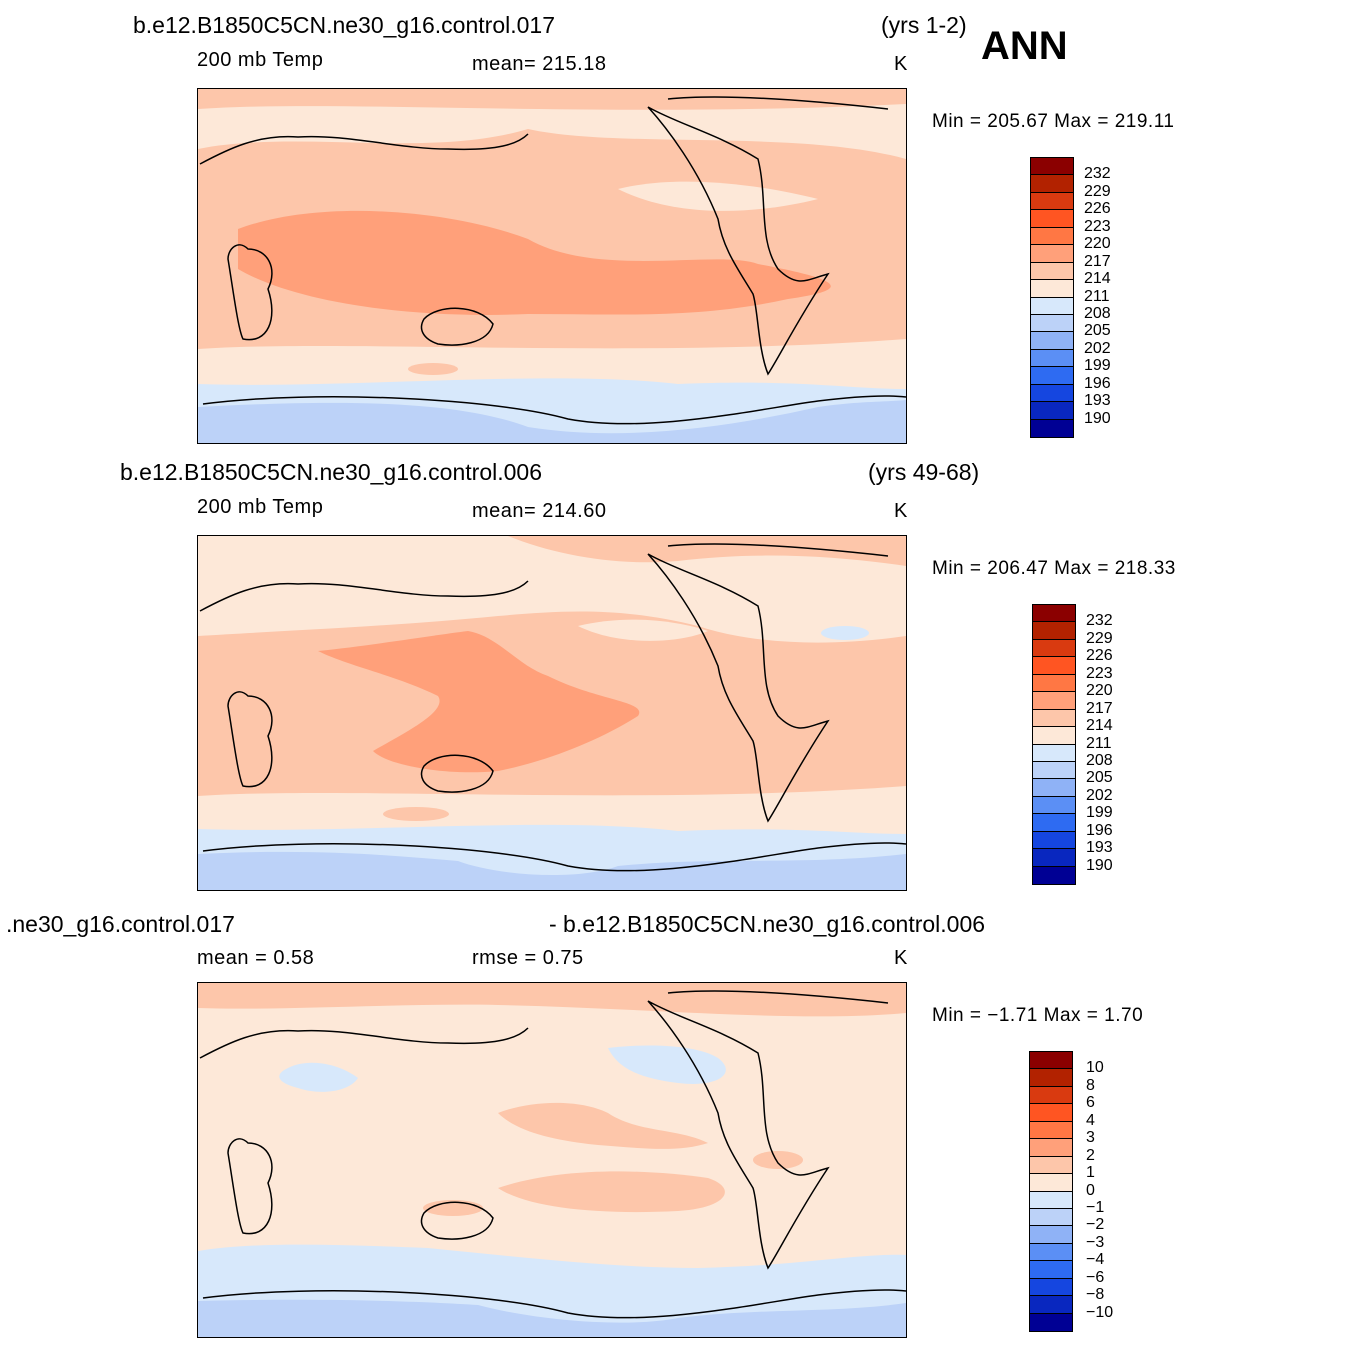 This screenshot has width=1350, height=1353. I want to click on colorbar-tick-label: −1, so click(1095, 1207).